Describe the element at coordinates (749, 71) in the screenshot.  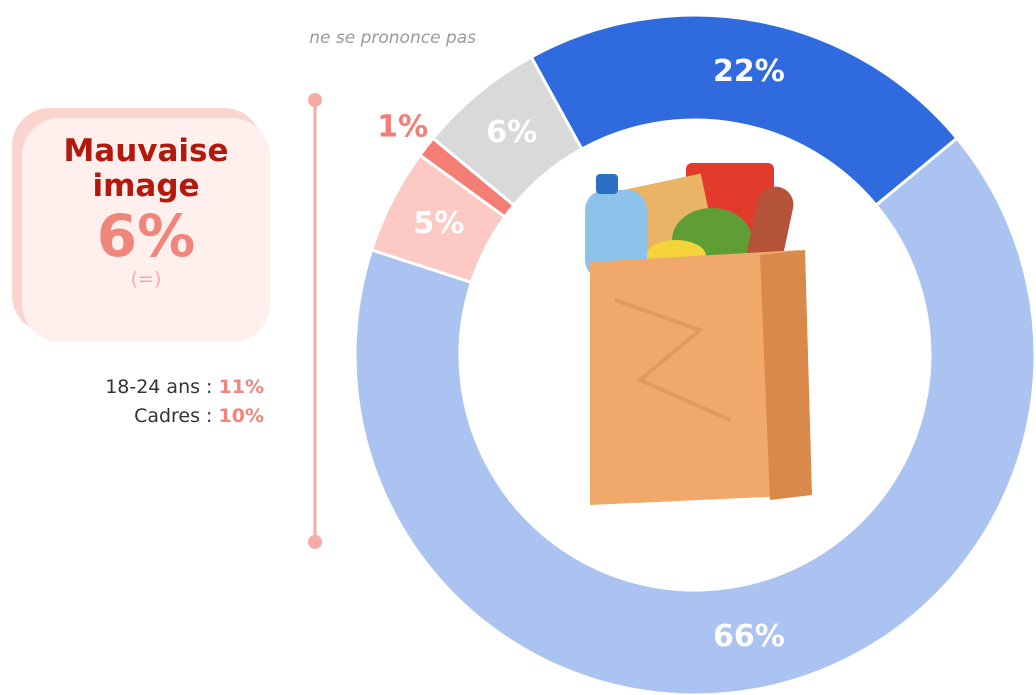
I see `value-label: 22%` at that location.